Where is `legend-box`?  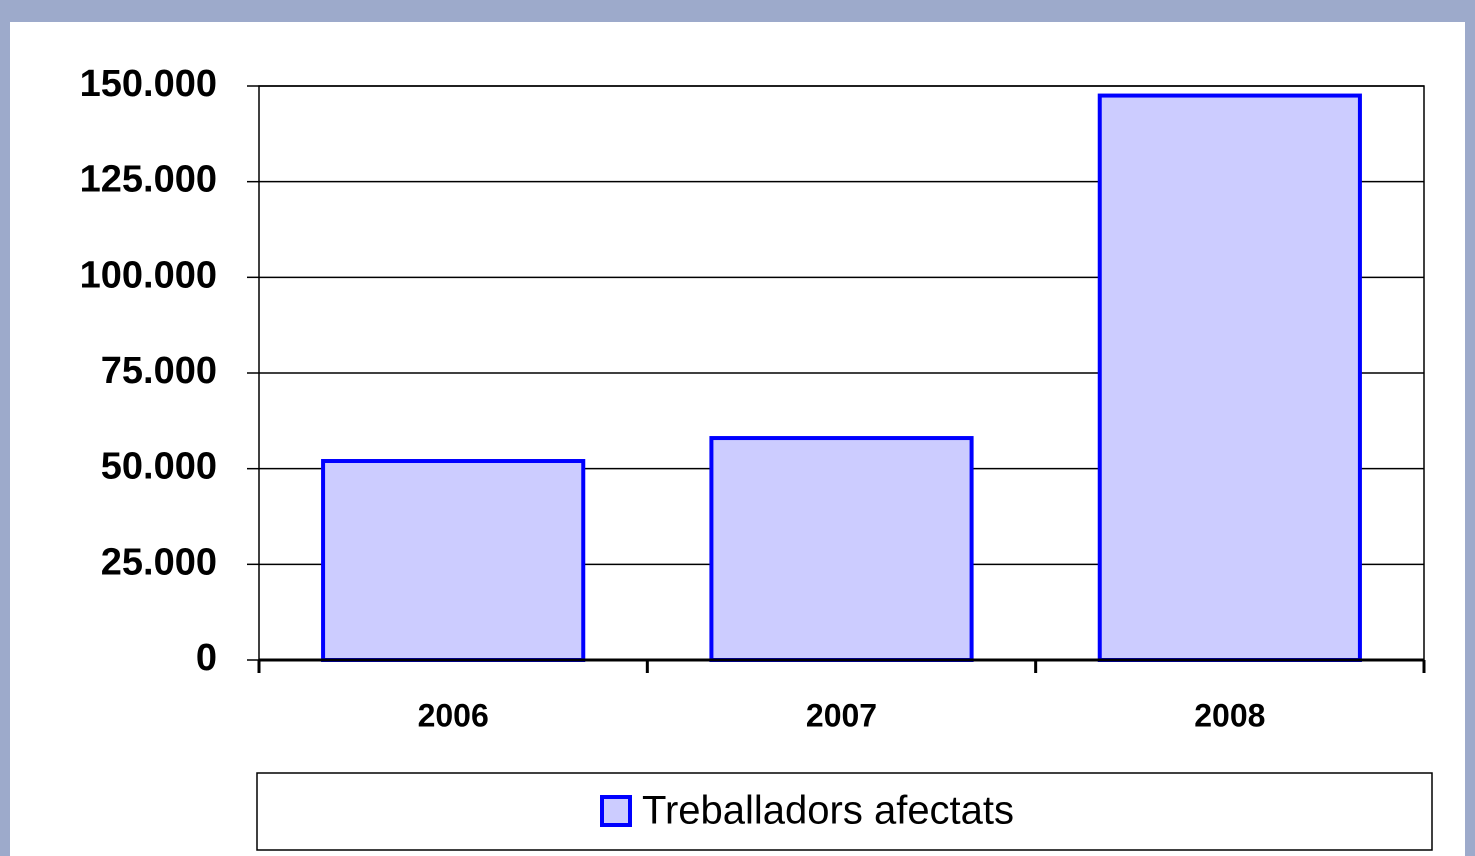 legend-box is located at coordinates (844, 811).